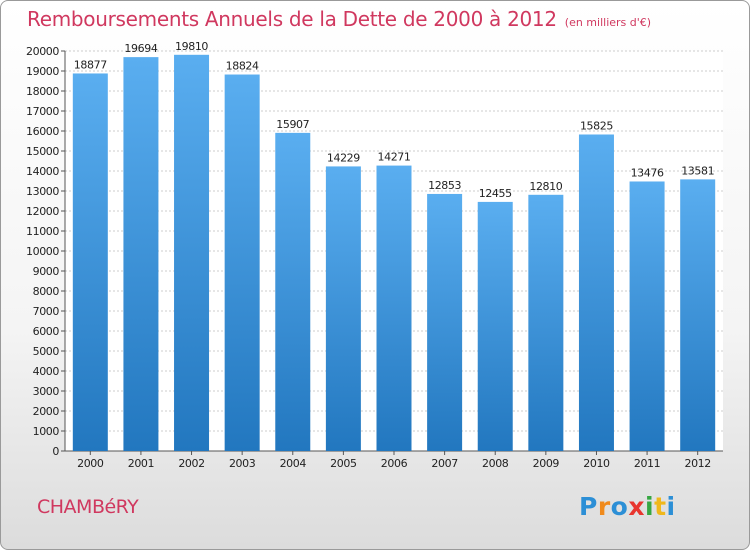 The height and width of the screenshot is (550, 750). What do you see at coordinates (42, 131) in the screenshot?
I see `y-tick-label: 16000` at bounding box center [42, 131].